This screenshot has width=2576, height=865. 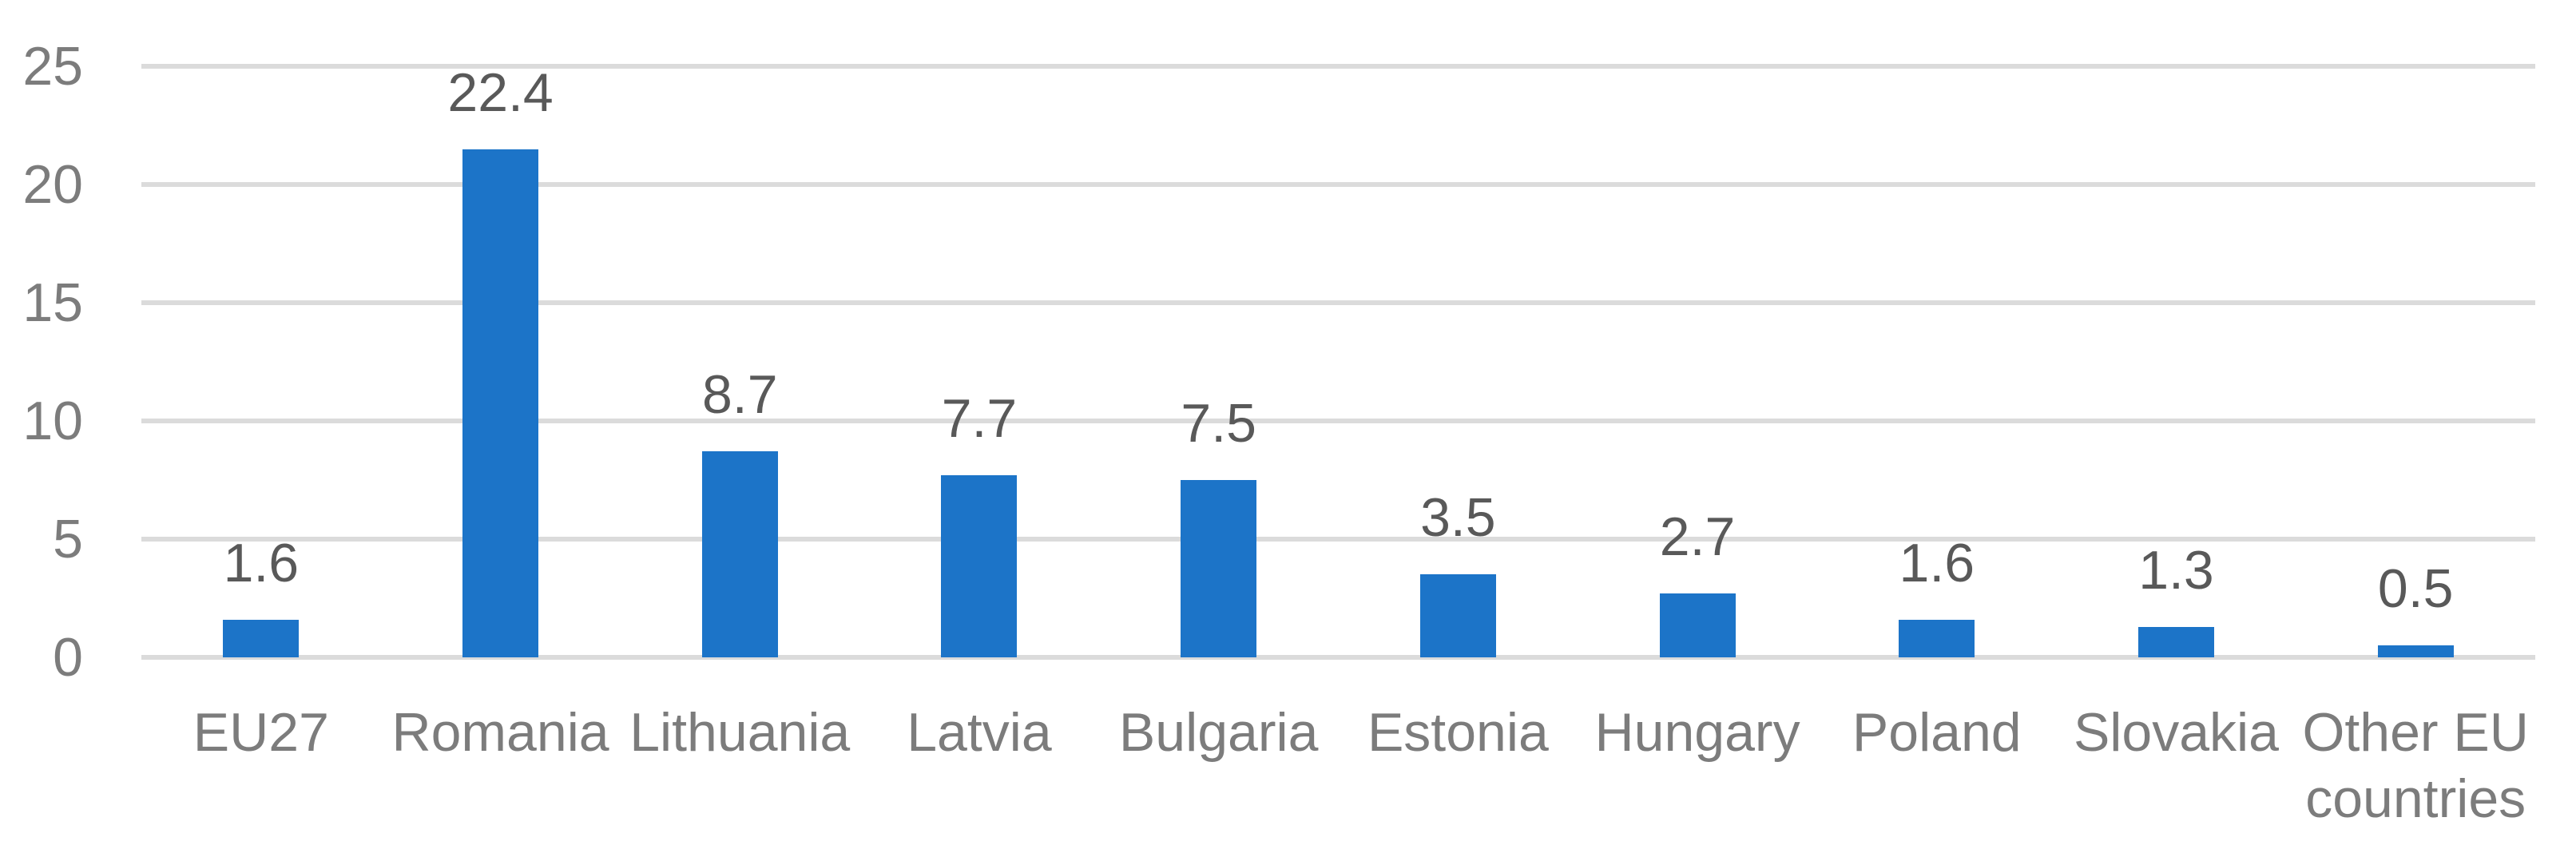 What do you see at coordinates (979, 361) in the screenshot?
I see `category-slot-latvia: 7.7` at bounding box center [979, 361].